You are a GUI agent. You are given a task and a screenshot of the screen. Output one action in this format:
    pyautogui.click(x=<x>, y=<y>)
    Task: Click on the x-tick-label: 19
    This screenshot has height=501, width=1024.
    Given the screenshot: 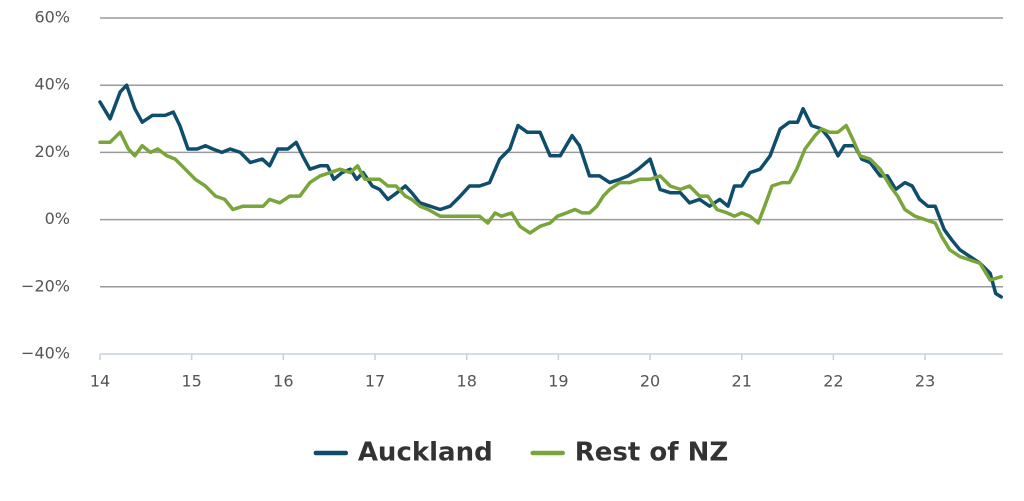 What is the action you would take?
    pyautogui.click(x=558, y=381)
    